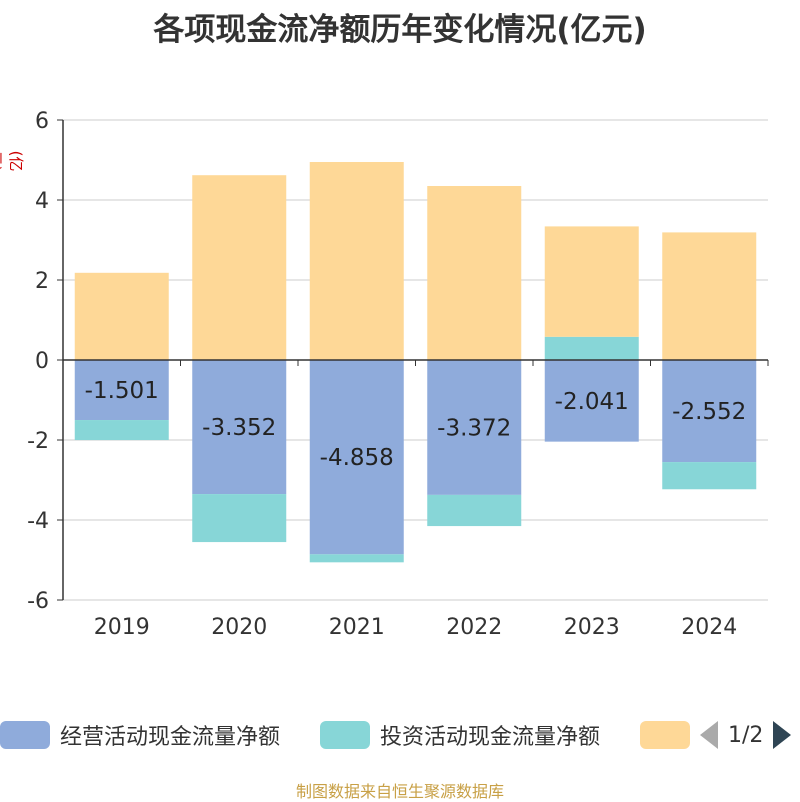 The height and width of the screenshot is (802, 800). What do you see at coordinates (38, 601) in the screenshot?
I see `y-tick-label-6: -6` at bounding box center [38, 601].